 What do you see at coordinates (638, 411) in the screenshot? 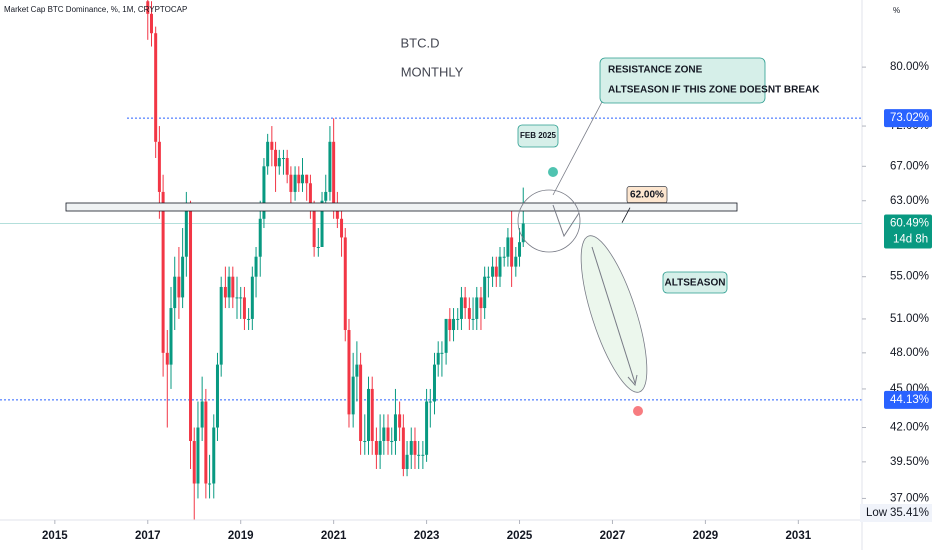
I see `target-dot` at bounding box center [638, 411].